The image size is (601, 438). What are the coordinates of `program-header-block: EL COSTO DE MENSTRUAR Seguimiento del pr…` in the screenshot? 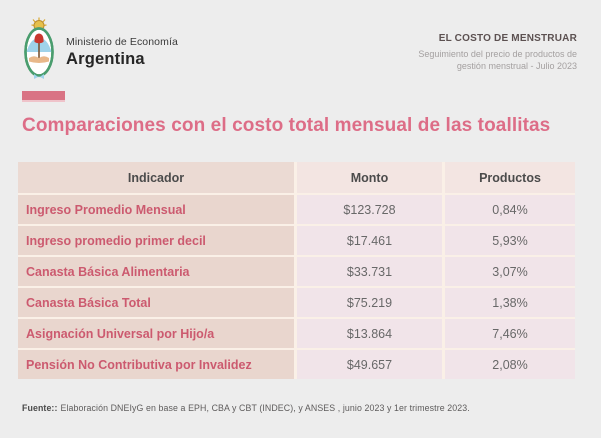 It's located at (497, 52).